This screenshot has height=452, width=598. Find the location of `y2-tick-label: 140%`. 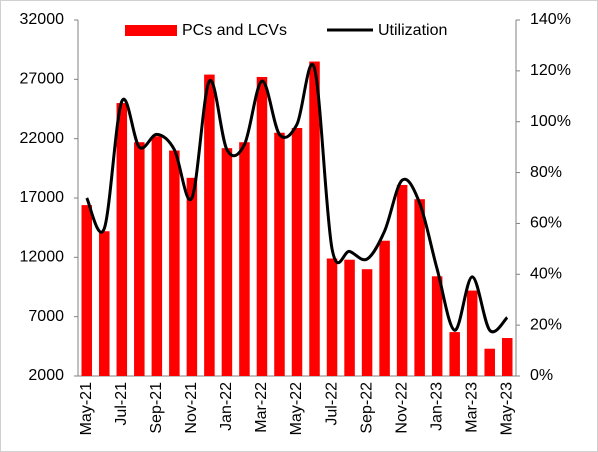

y2-tick-label: 140% is located at coordinates (550, 19).